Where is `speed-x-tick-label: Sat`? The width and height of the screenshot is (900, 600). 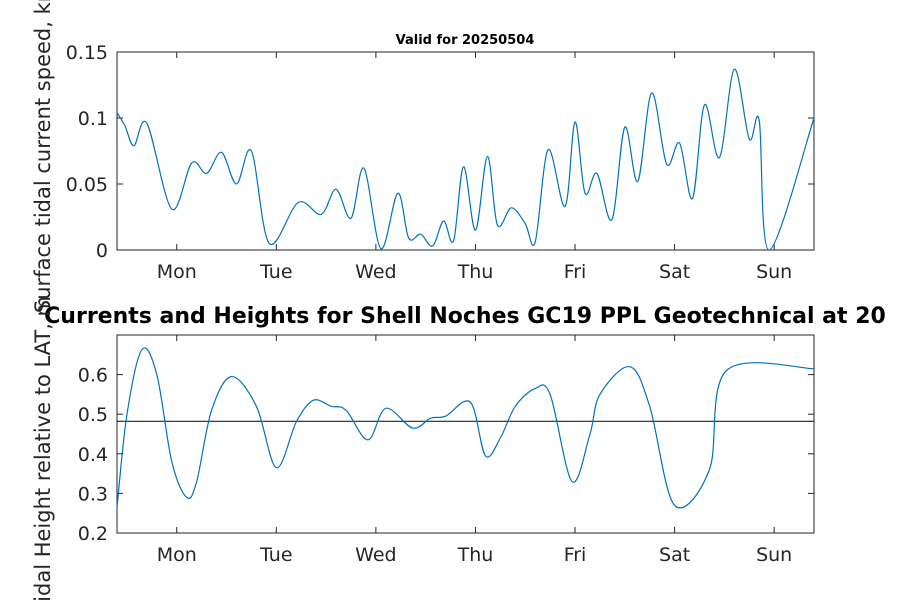
speed-x-tick-label: Sat is located at coordinates (674, 272).